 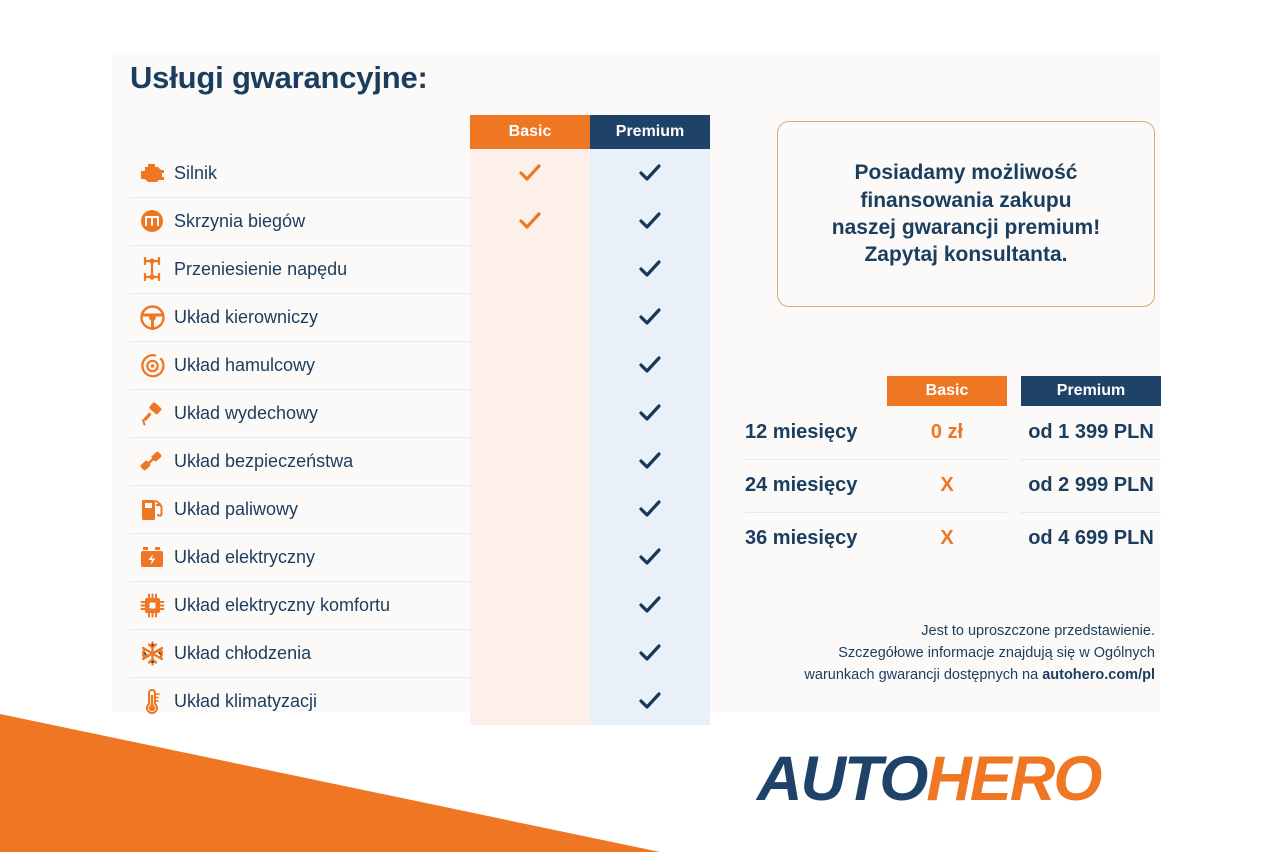 I want to click on row-label: Układ bezpieczeństwa, so click(x=264, y=460).